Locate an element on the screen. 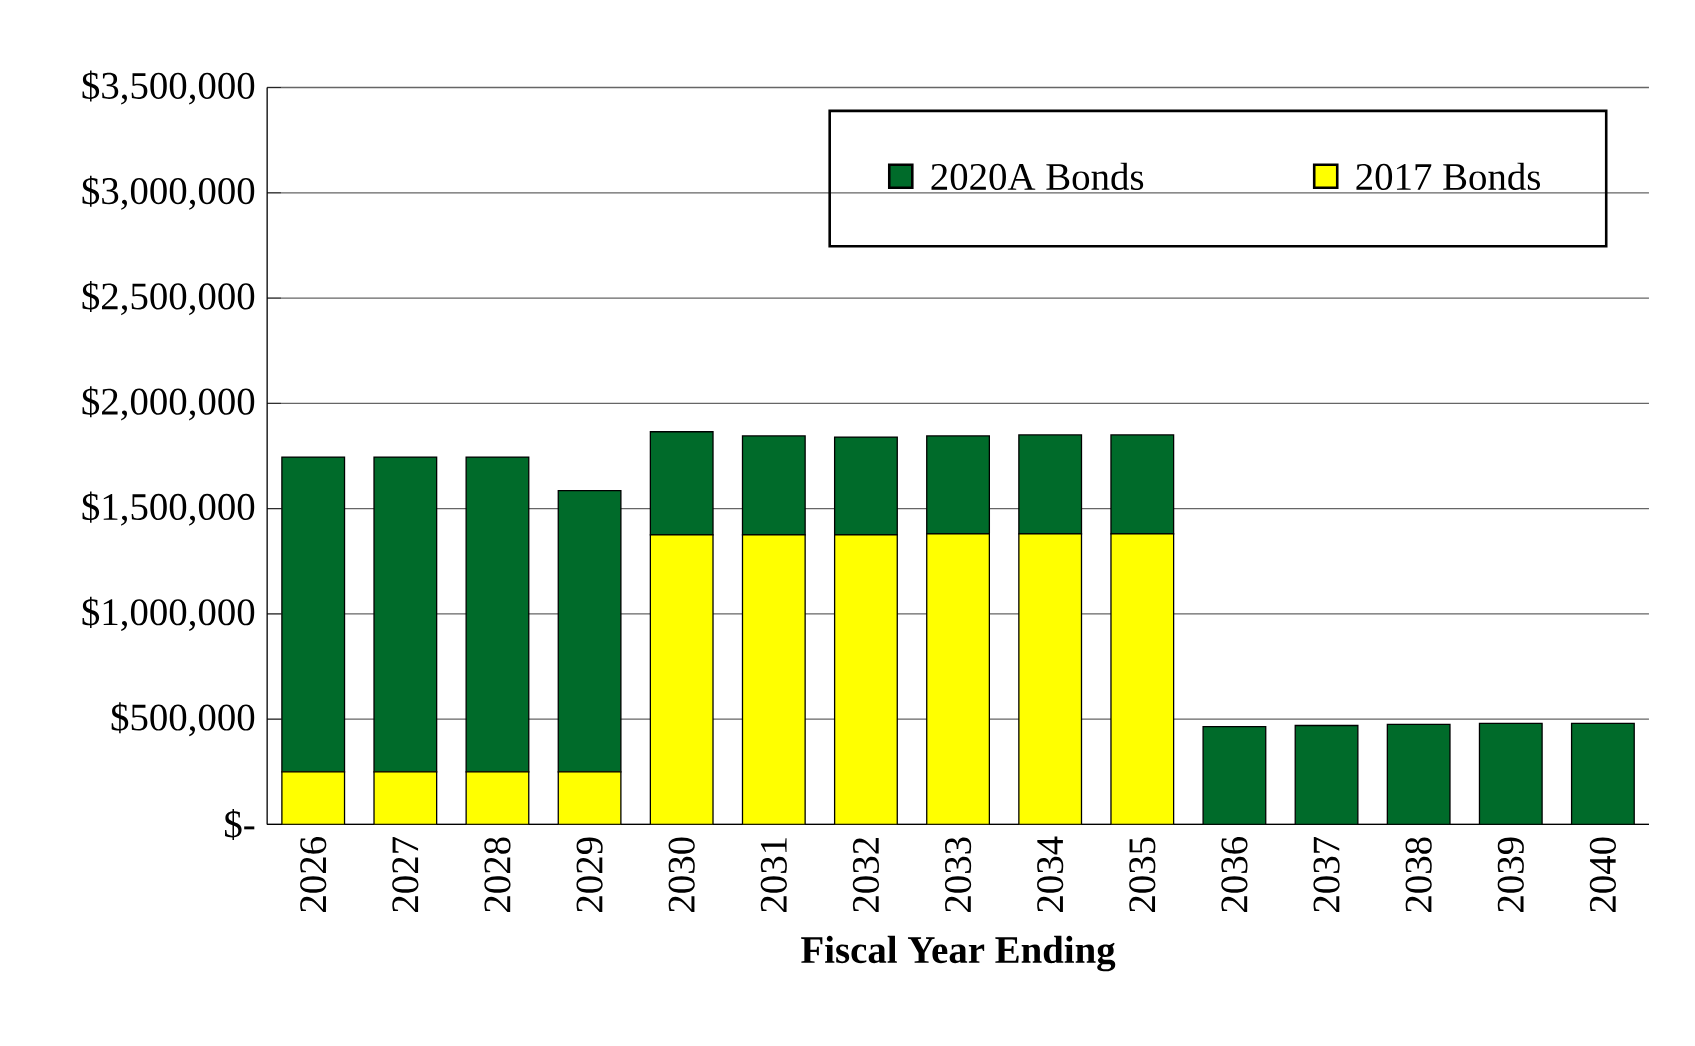 This screenshot has height=1046, width=1695. x-tick-label: 2029 is located at coordinates (589, 875).